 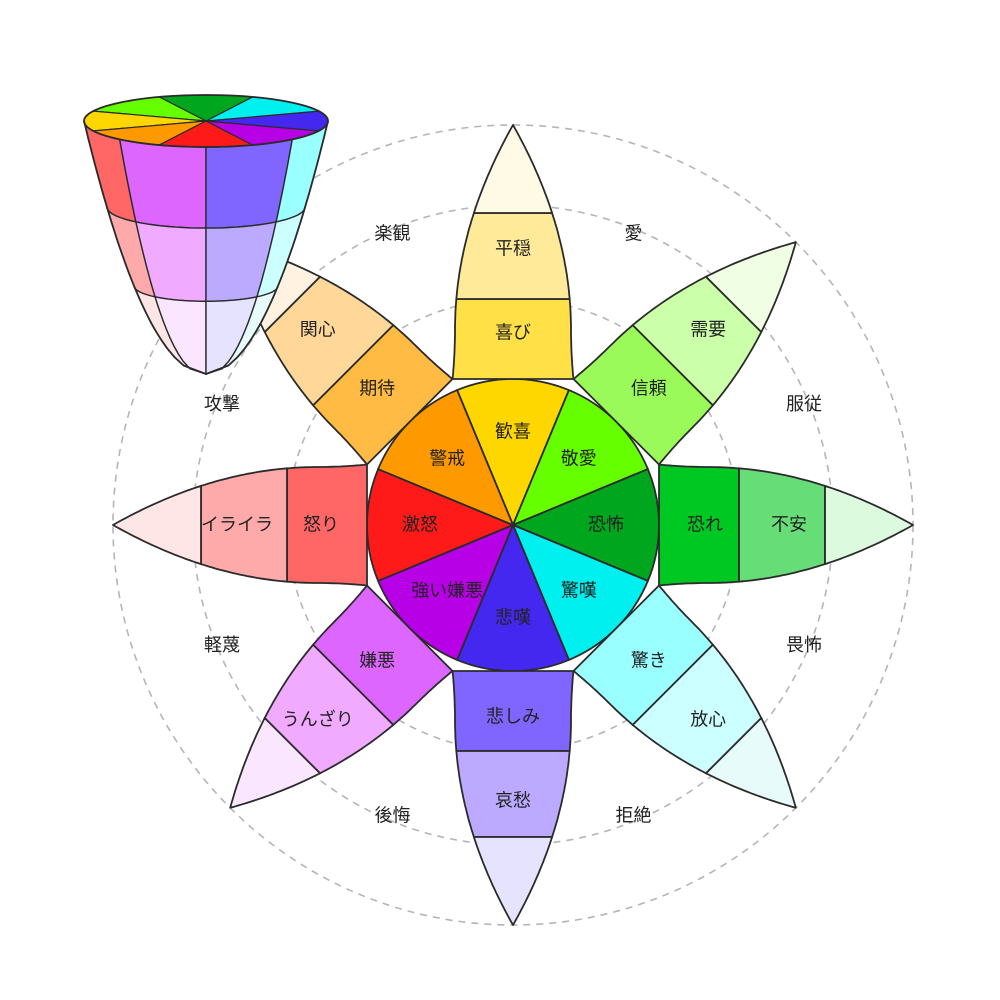 I want to click on emotion-label: 放心, so click(x=708, y=720).